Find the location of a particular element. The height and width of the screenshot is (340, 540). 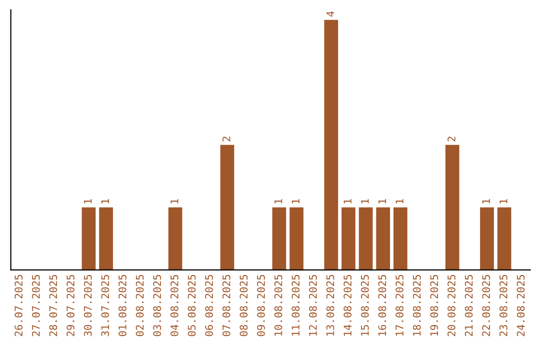

x-tick-label: 19.08.2025 is located at coordinates (434, 305).